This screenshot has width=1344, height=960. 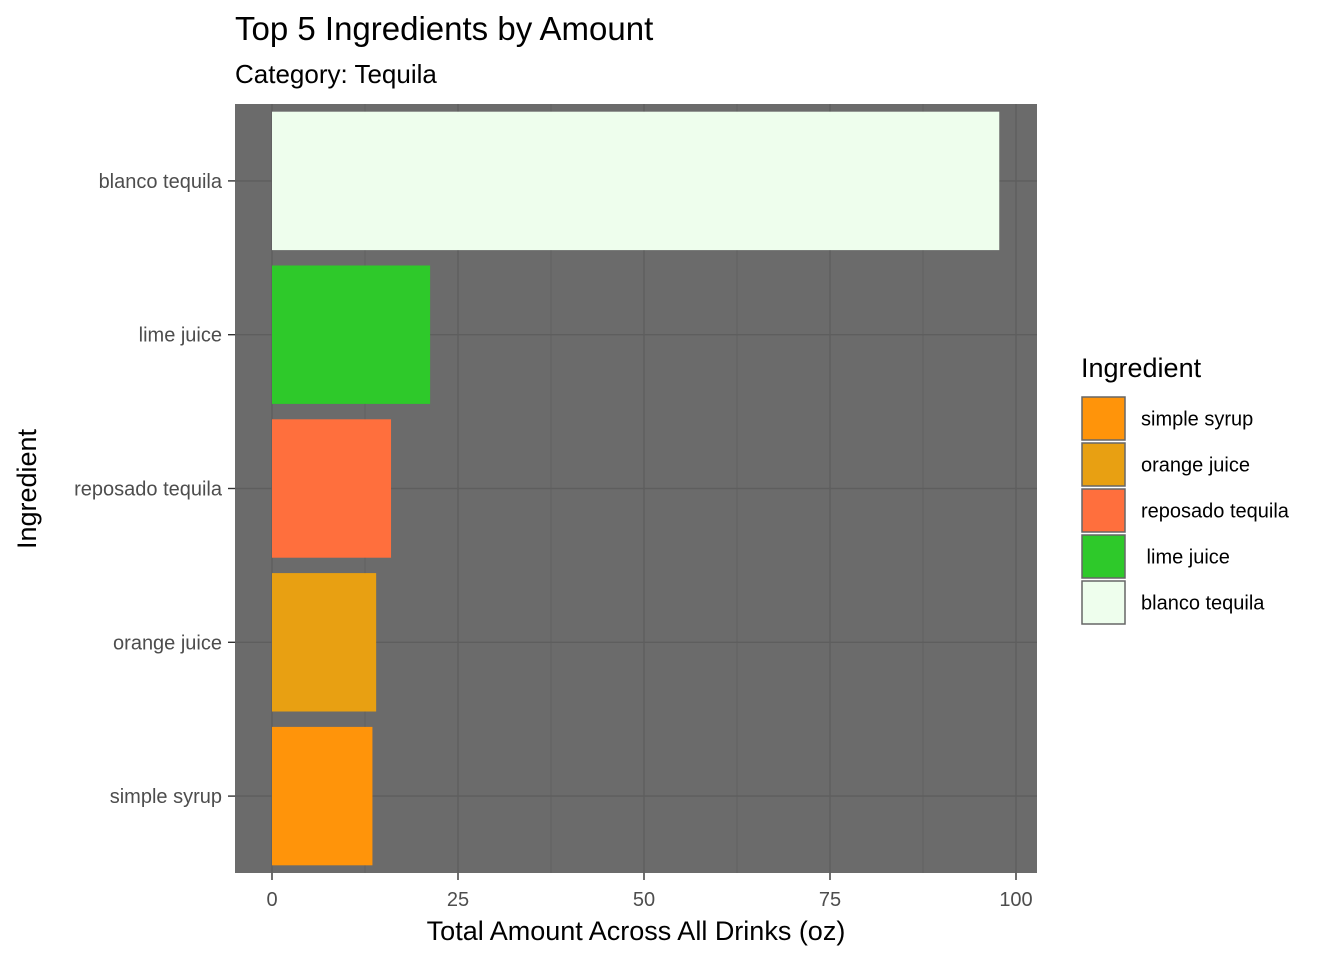 What do you see at coordinates (830, 900) in the screenshot?
I see `x-tick-label: 75` at bounding box center [830, 900].